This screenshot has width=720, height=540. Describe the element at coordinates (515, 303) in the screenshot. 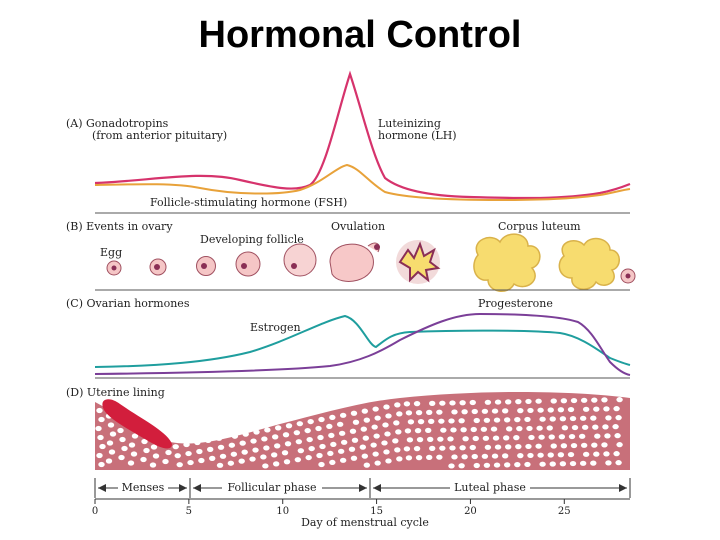

I see `progesterone-label: Progesterone` at that location.